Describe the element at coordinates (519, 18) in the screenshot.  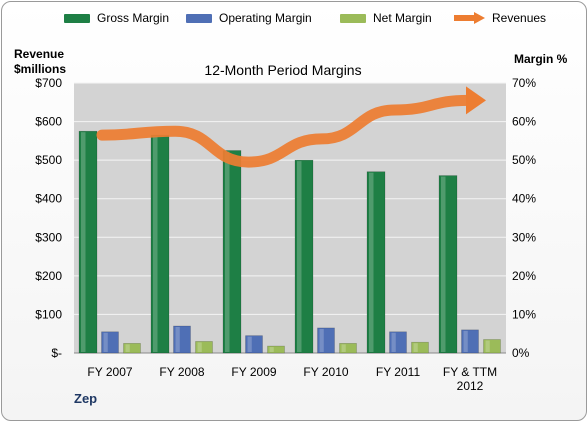
I see `legend-label-revenues: Revenues` at that location.